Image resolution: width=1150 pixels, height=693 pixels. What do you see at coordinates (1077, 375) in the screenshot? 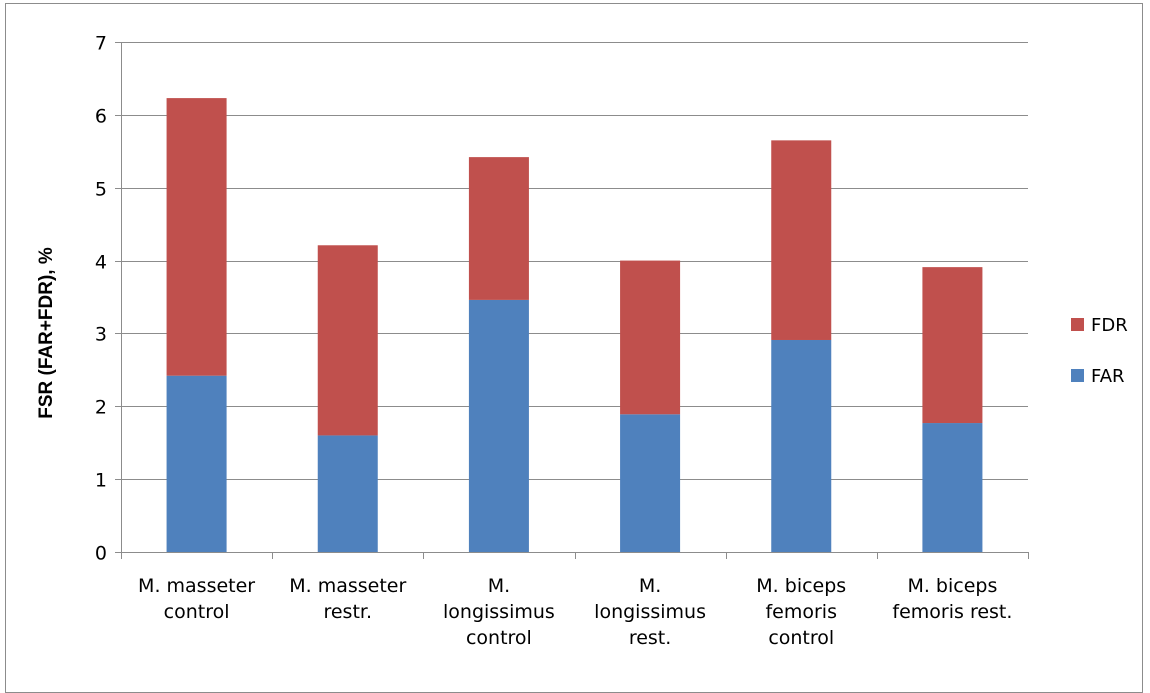
I see `legend-swatch-far` at bounding box center [1077, 375].